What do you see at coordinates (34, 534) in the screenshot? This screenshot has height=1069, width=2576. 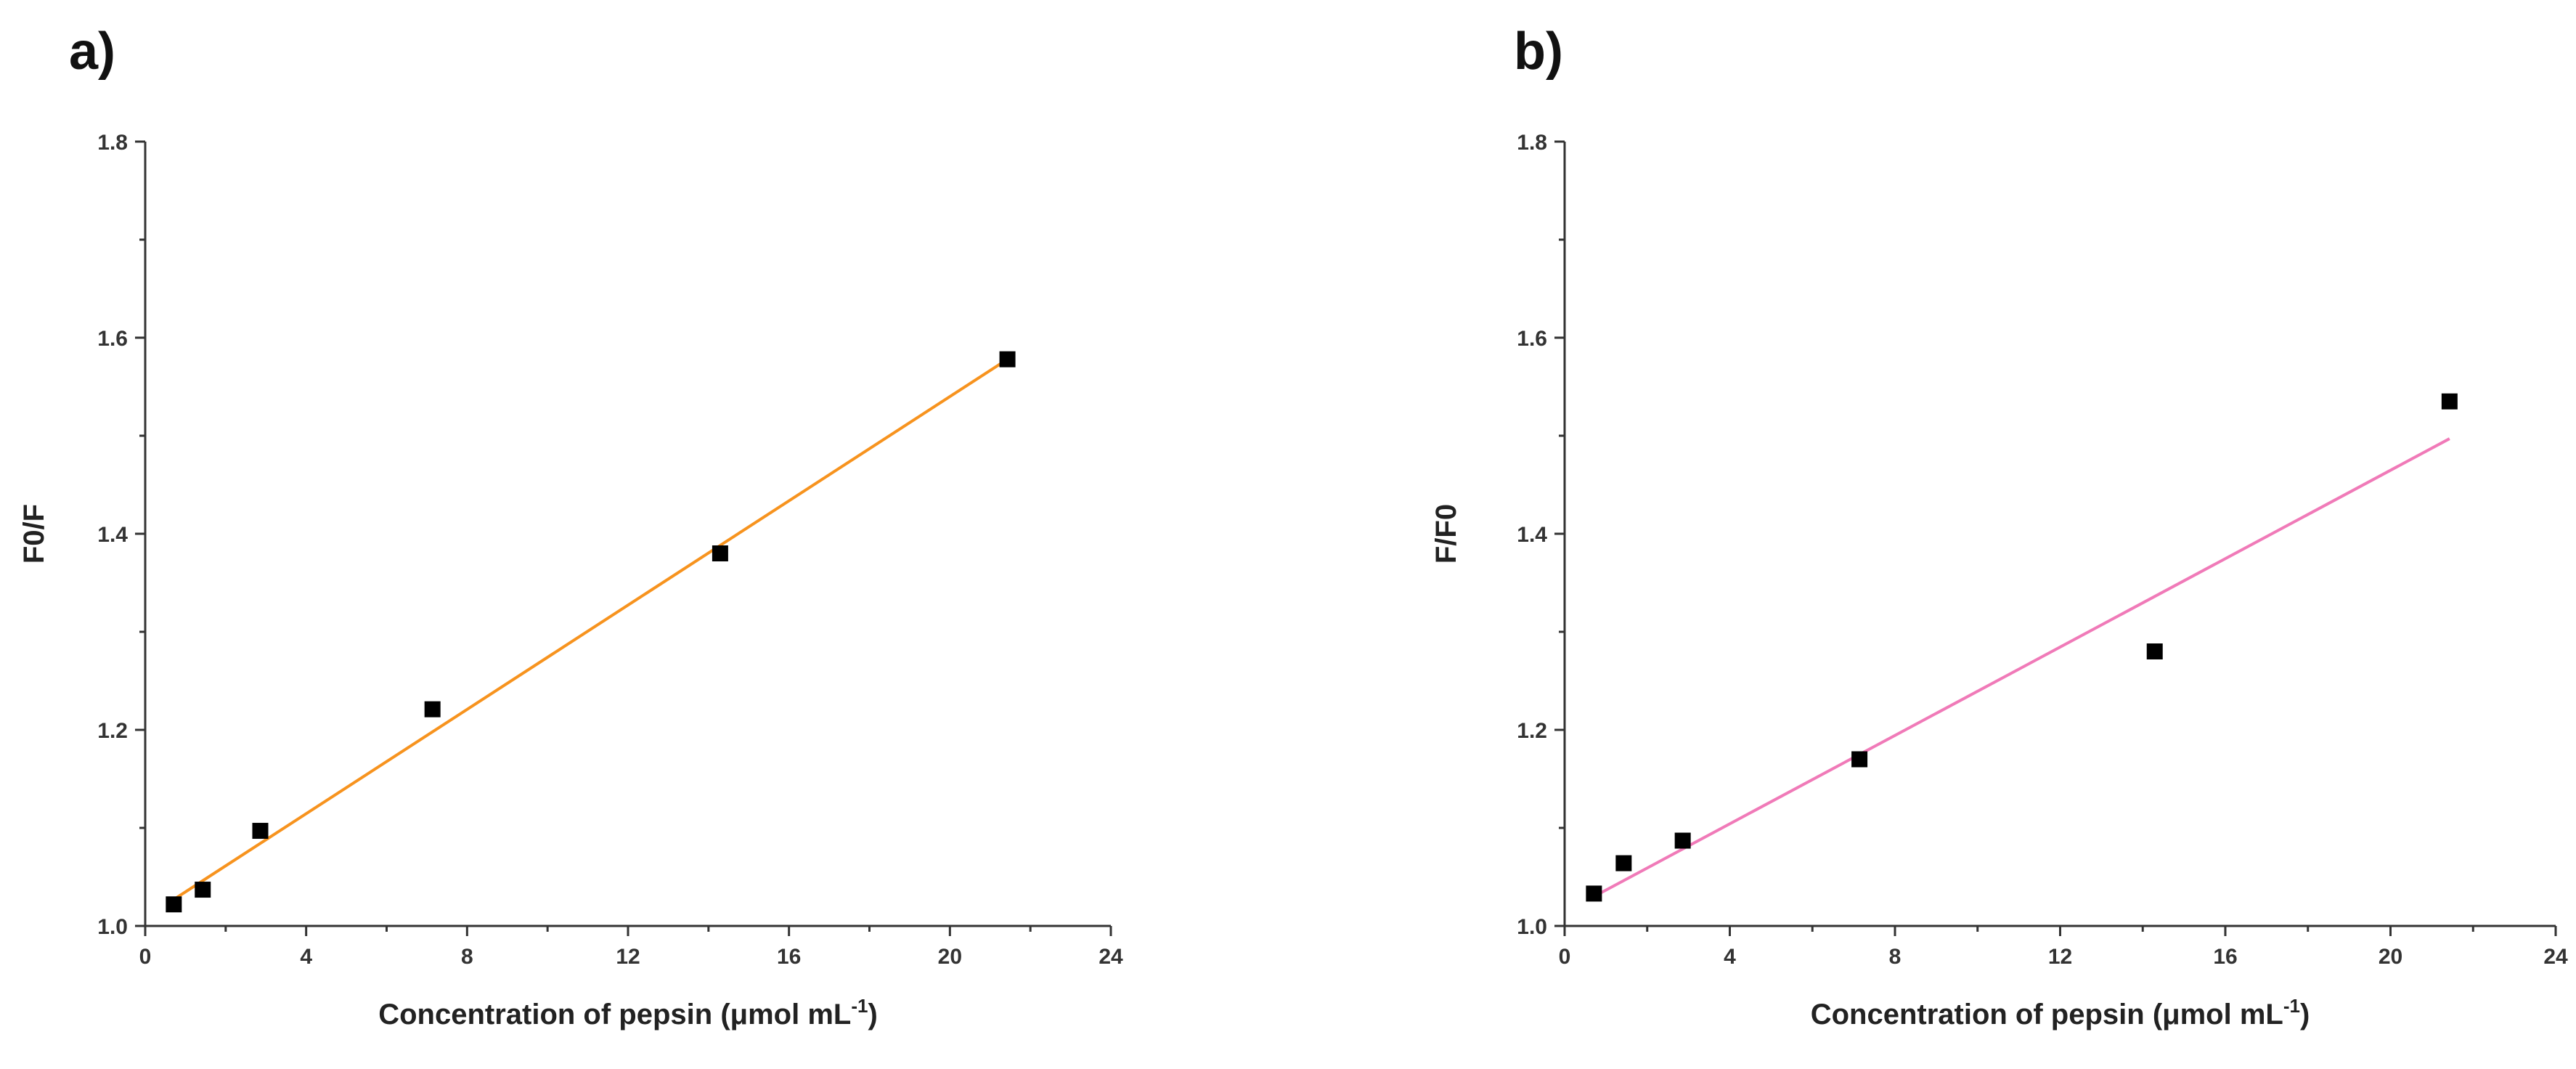 I see `y-axis-label: F0/F` at bounding box center [34, 534].